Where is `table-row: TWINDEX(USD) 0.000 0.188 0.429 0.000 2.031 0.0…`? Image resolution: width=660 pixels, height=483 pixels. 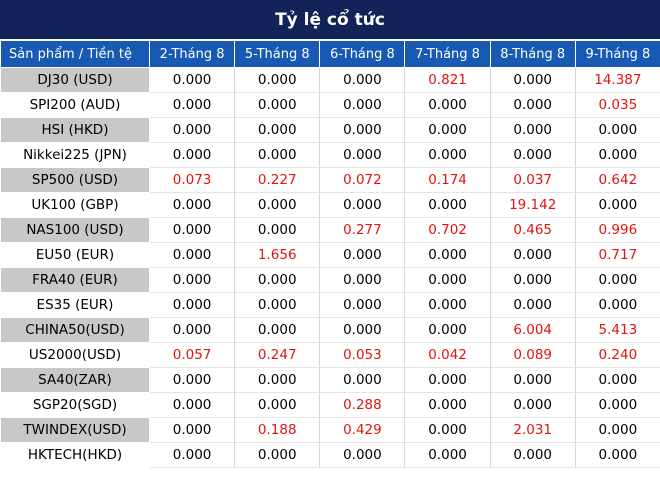 table-row: TWINDEX(USD) 0.000 0.188 0.429 0.000 2.031 0.0… is located at coordinates (330, 430).